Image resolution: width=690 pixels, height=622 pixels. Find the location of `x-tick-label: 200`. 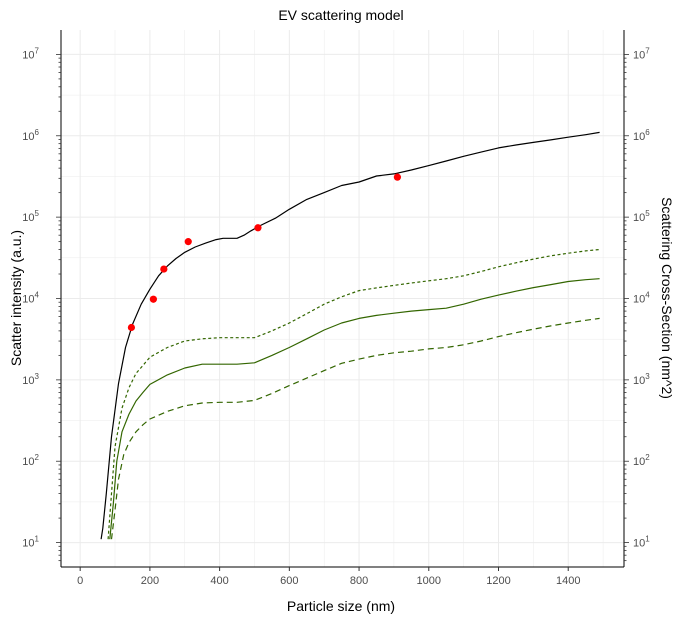

x-tick-label: 200 is located at coordinates (150, 581).